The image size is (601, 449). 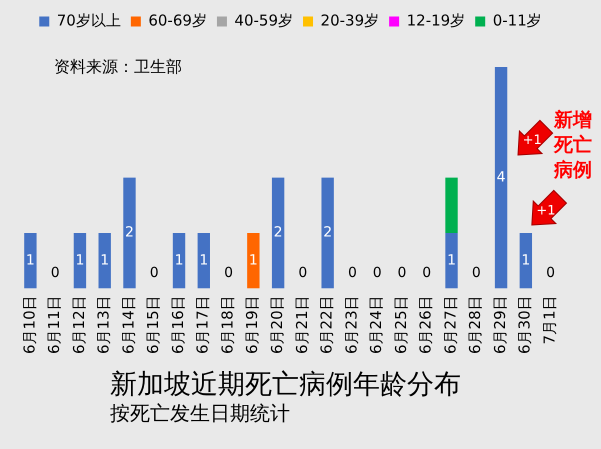 I want to click on x-tick-label: 6月17日, so click(x=203, y=324).